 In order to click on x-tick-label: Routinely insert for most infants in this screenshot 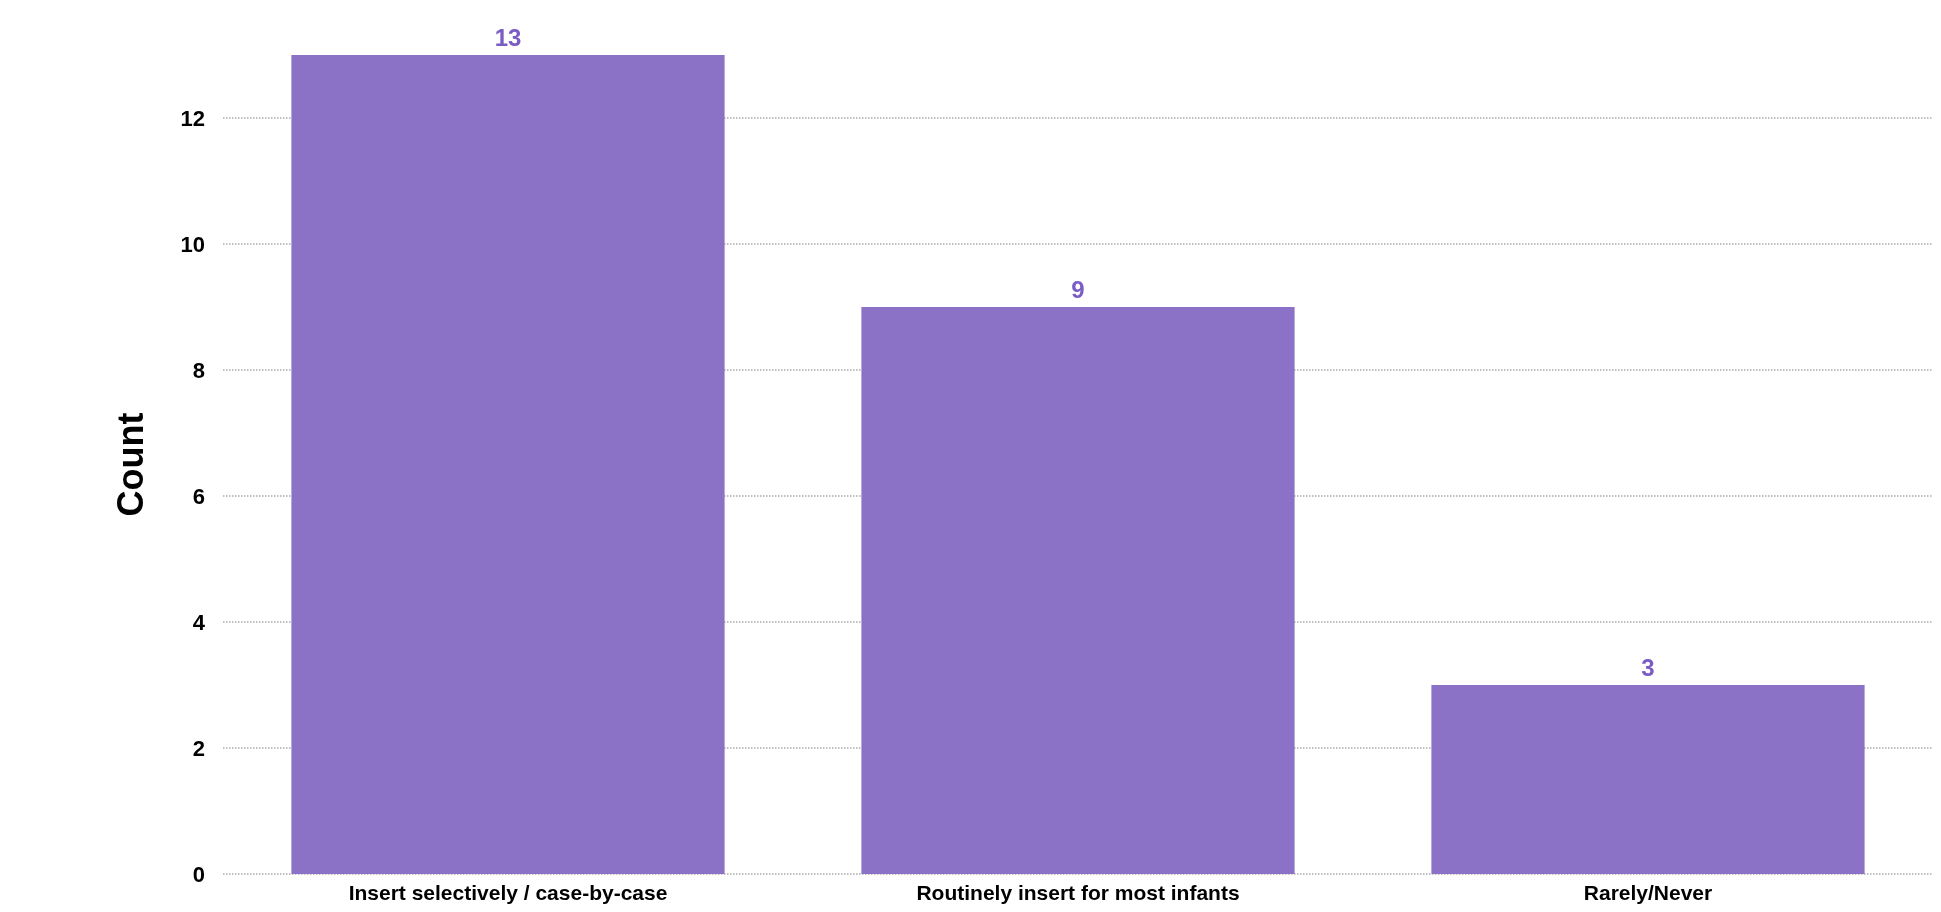, I will do `click(1078, 892)`.